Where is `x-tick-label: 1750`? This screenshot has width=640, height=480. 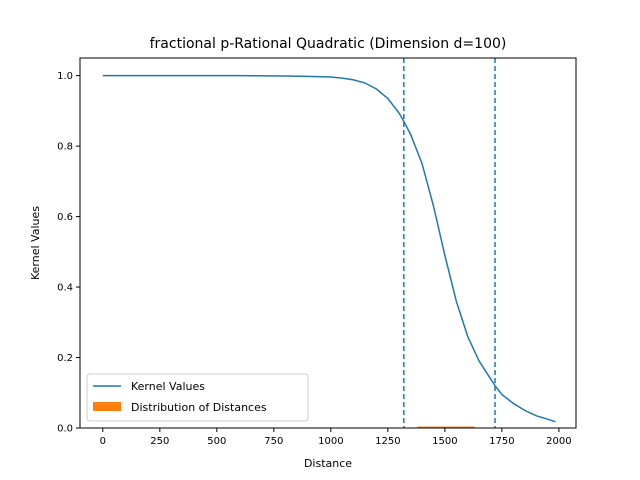 x-tick-label: 1750 is located at coordinates (501, 441).